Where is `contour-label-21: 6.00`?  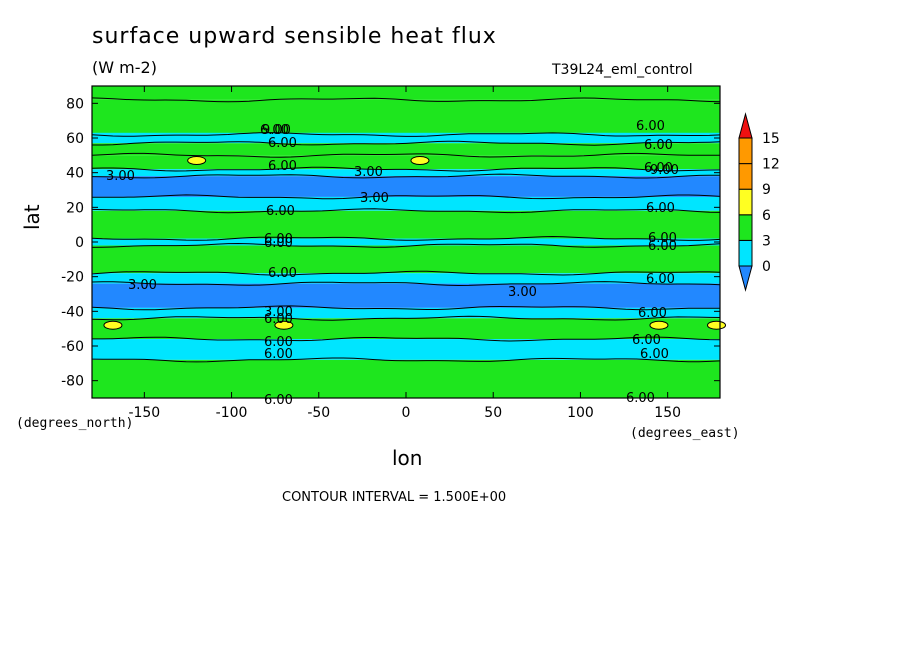 contour-label-21: 6.00 is located at coordinates (662, 246).